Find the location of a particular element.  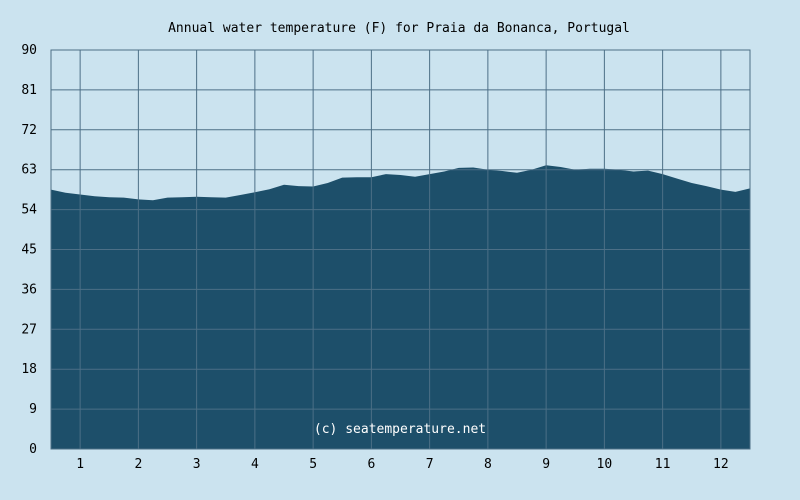

y-tick-label: 72 is located at coordinates (29, 130).